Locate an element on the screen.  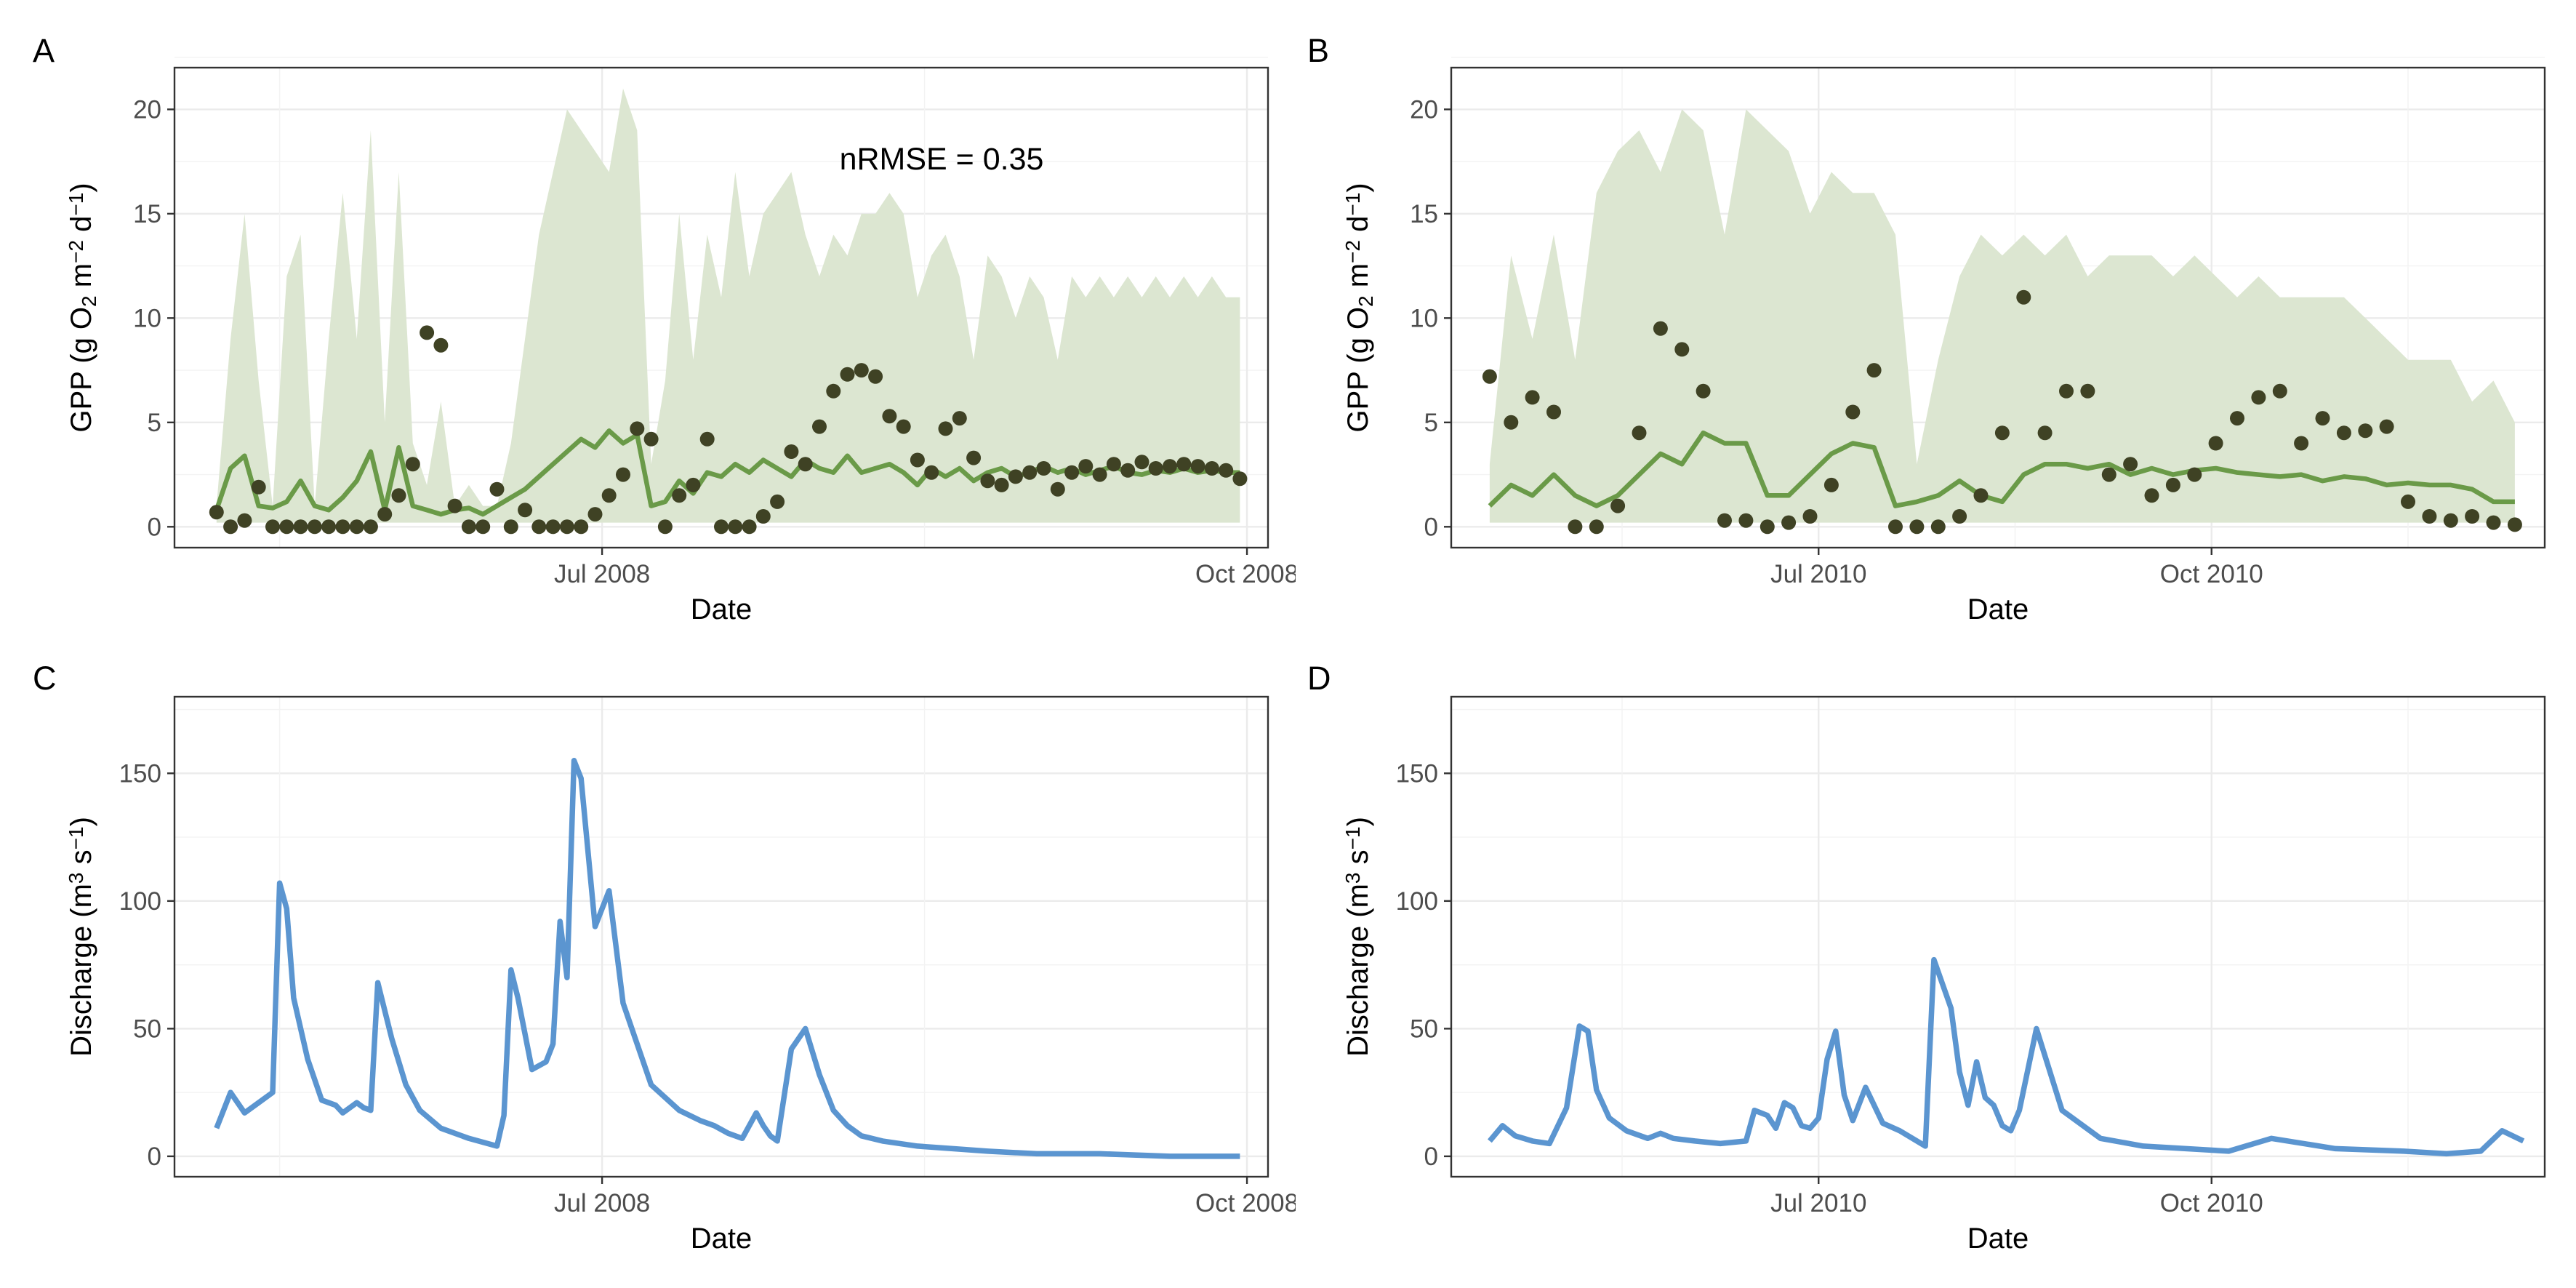
panel-tag: D is located at coordinates (1319, 678).